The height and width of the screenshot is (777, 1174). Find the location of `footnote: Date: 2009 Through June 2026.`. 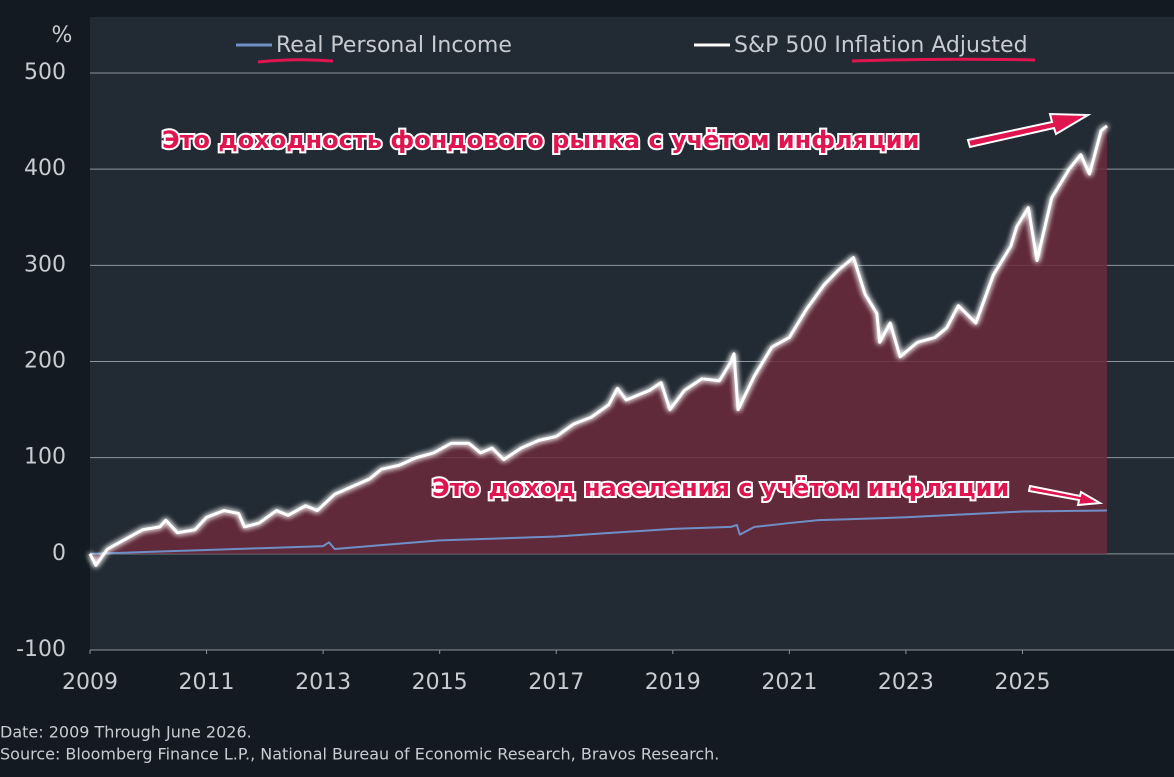

footnote: Date: 2009 Through June 2026. is located at coordinates (126, 732).